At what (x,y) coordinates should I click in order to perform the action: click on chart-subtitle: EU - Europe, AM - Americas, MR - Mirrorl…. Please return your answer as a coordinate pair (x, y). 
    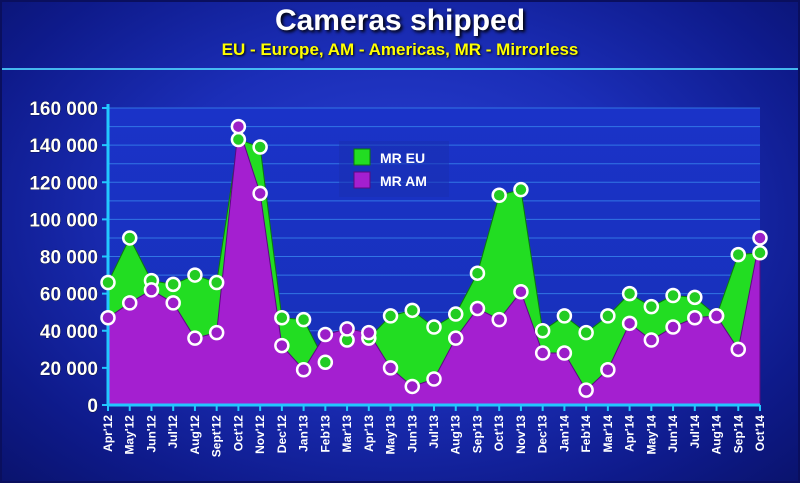
    Looking at the image, I should click on (400, 49).